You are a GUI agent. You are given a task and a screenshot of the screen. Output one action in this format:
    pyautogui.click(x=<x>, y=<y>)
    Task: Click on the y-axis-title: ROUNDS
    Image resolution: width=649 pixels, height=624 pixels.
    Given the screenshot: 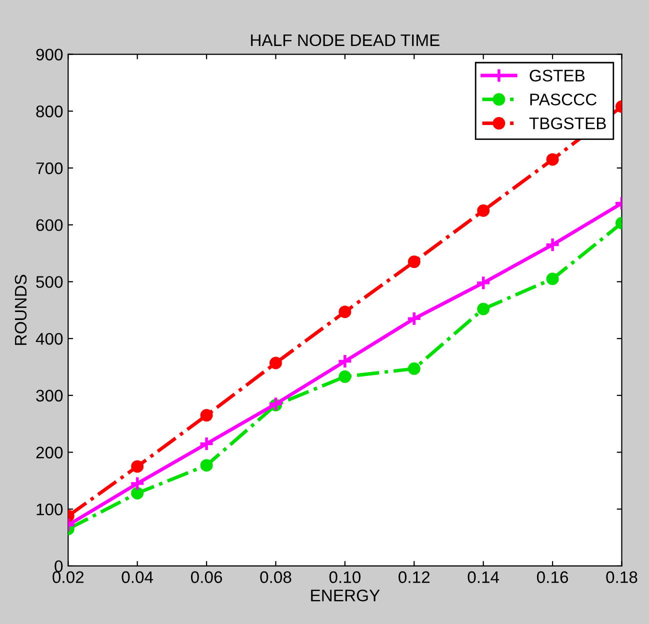 What is the action you would take?
    pyautogui.click(x=20, y=309)
    